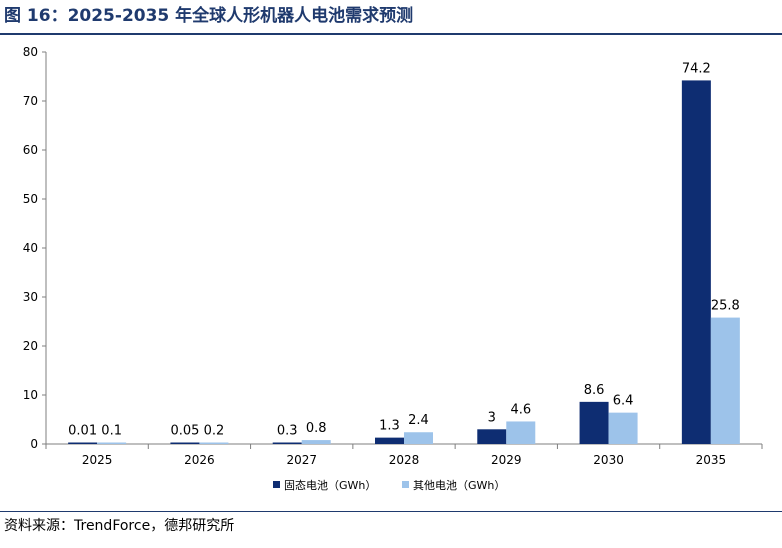 This screenshot has height=548, width=782. Describe the element at coordinates (623, 401) in the screenshot. I see `data-label-other: 6.4` at that location.